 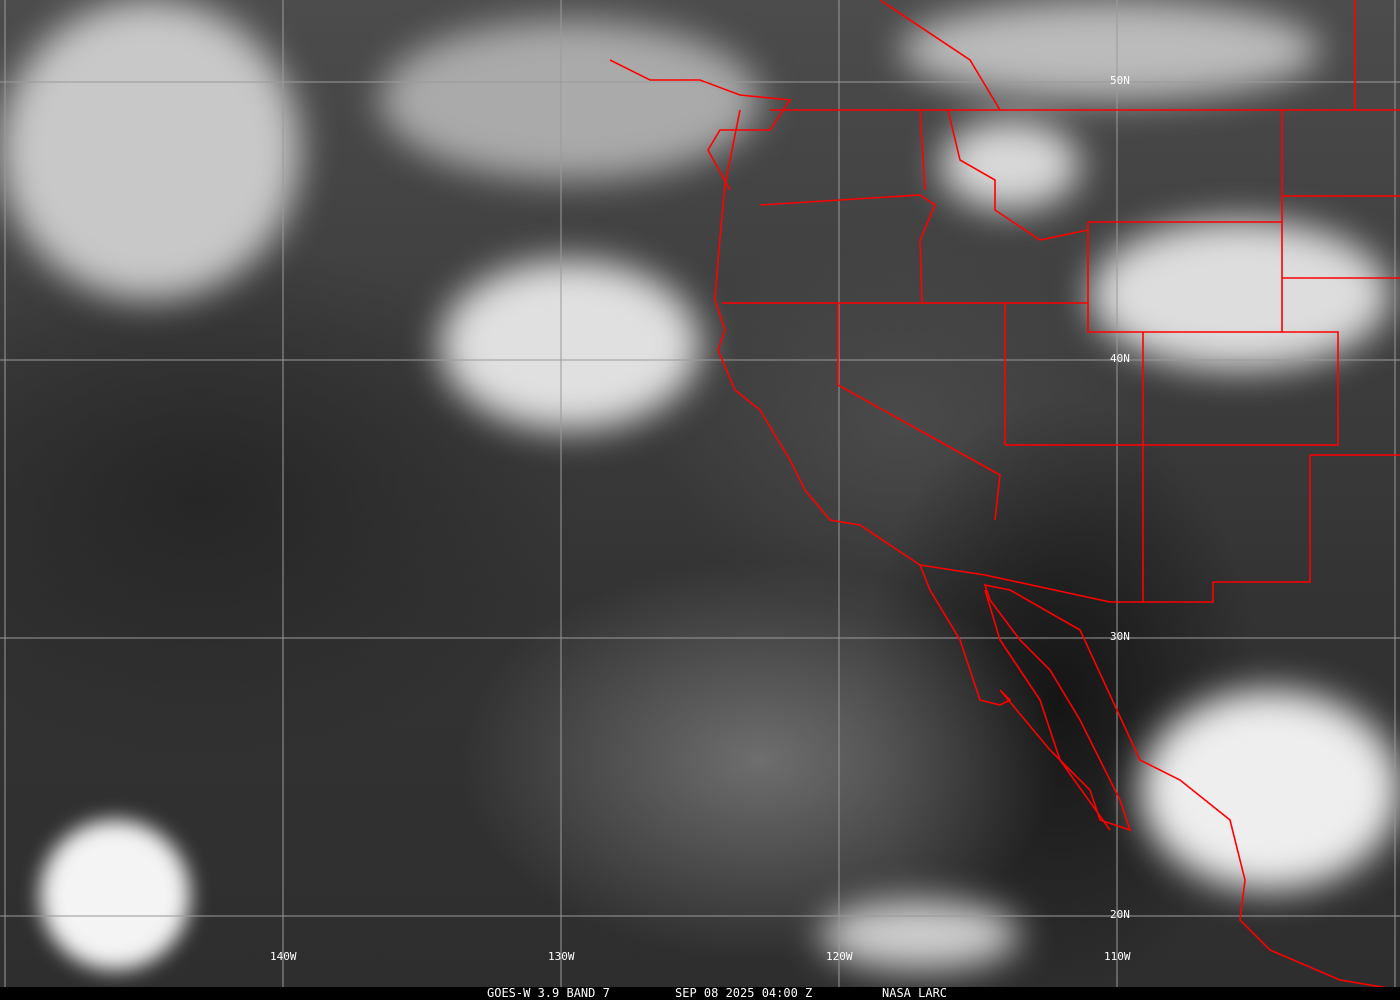 I want to click on lon-label-120w: 120W, so click(x=839, y=956).